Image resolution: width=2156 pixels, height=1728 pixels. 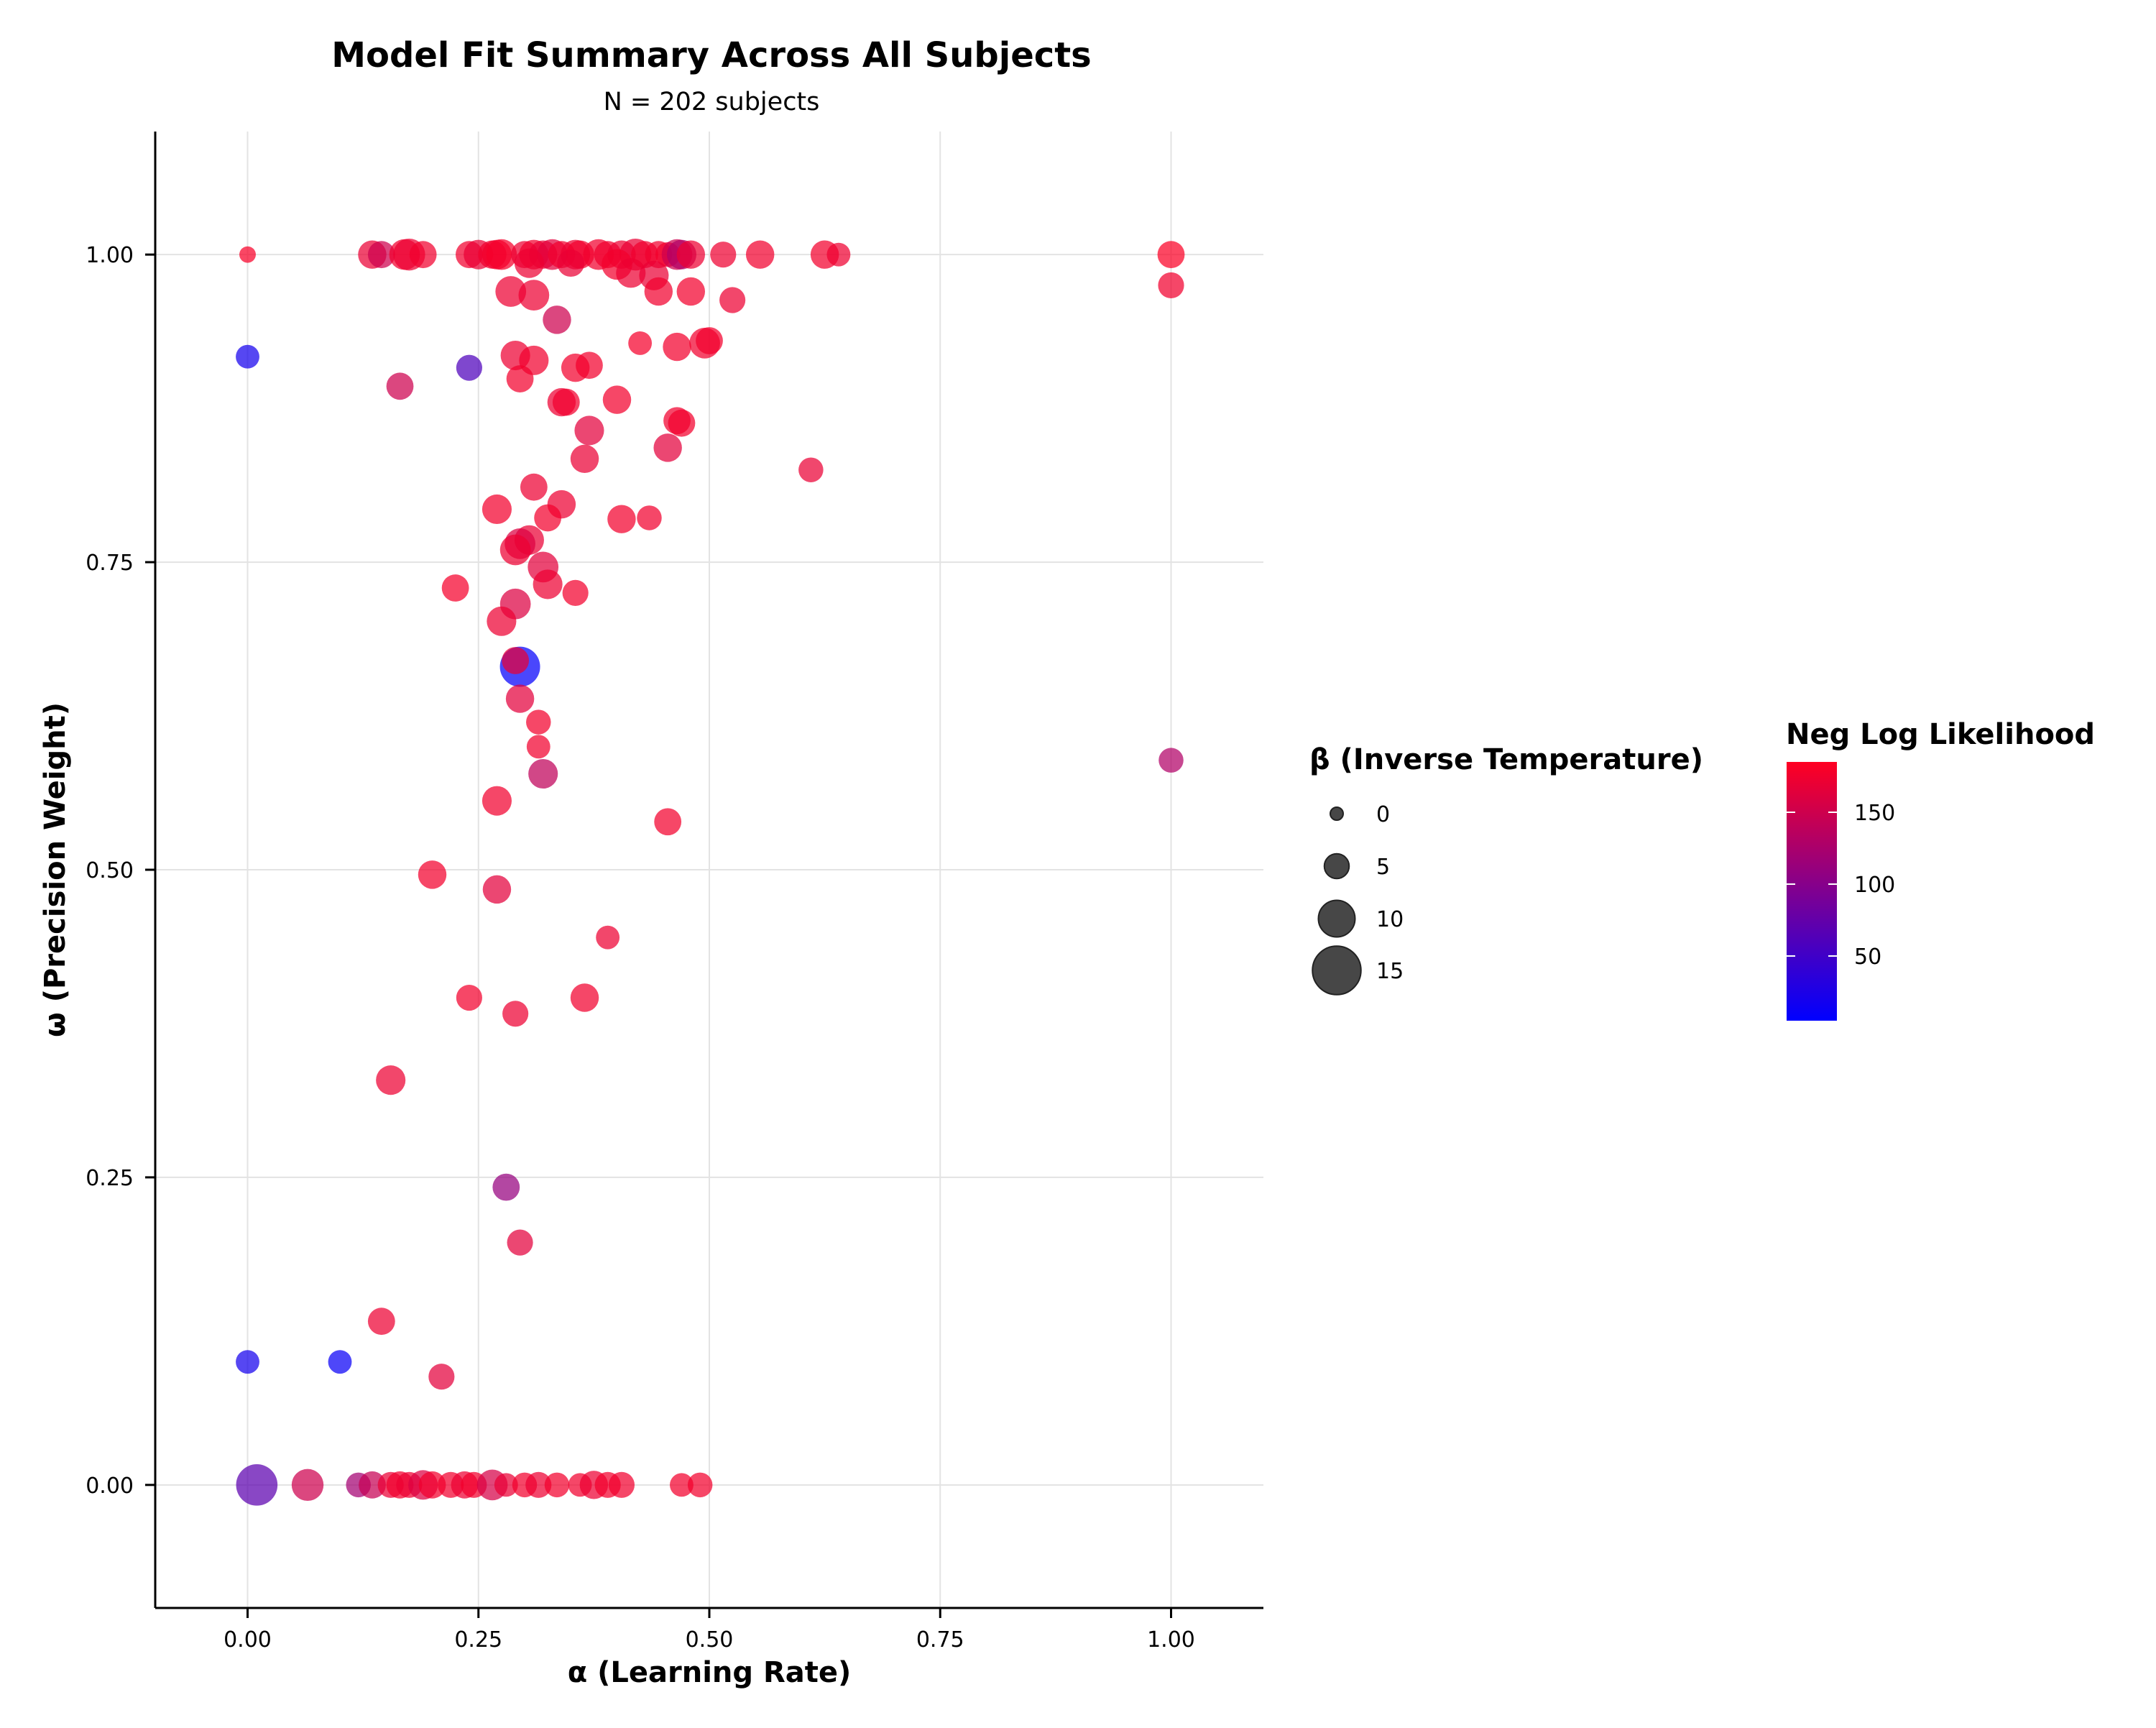 I want to click on x-ticks: 0.00 0.25 0.50 0.75 1.00, so click(x=709, y=1631).